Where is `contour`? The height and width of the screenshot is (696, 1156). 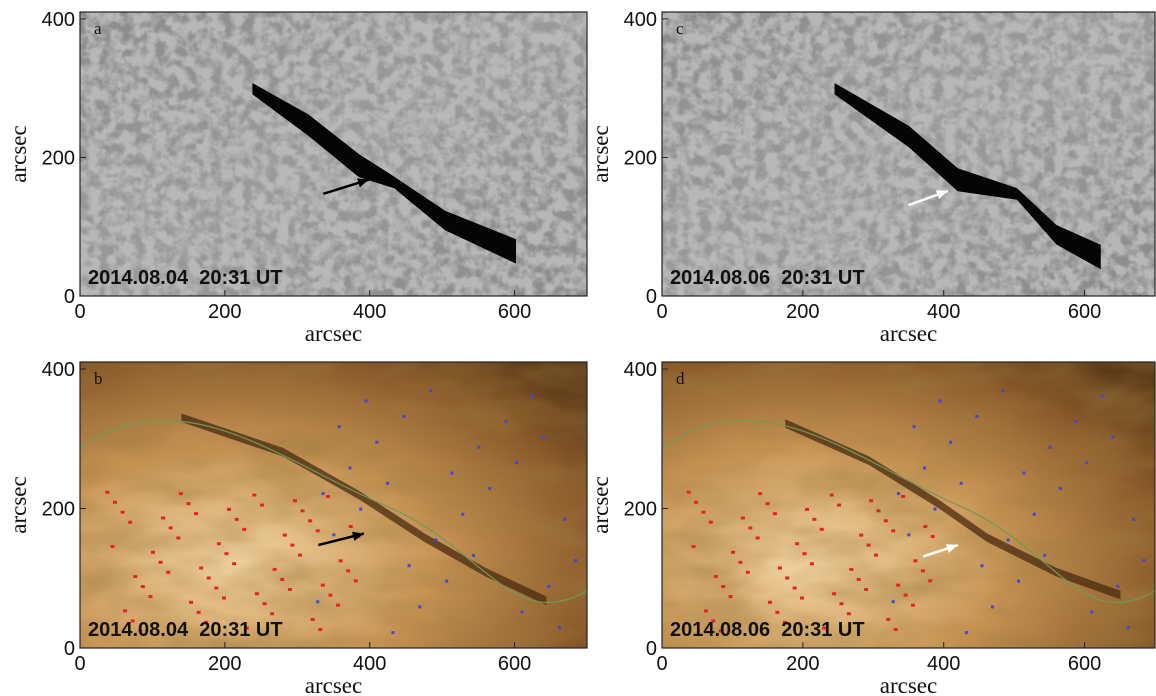
contour is located at coordinates (333, 511).